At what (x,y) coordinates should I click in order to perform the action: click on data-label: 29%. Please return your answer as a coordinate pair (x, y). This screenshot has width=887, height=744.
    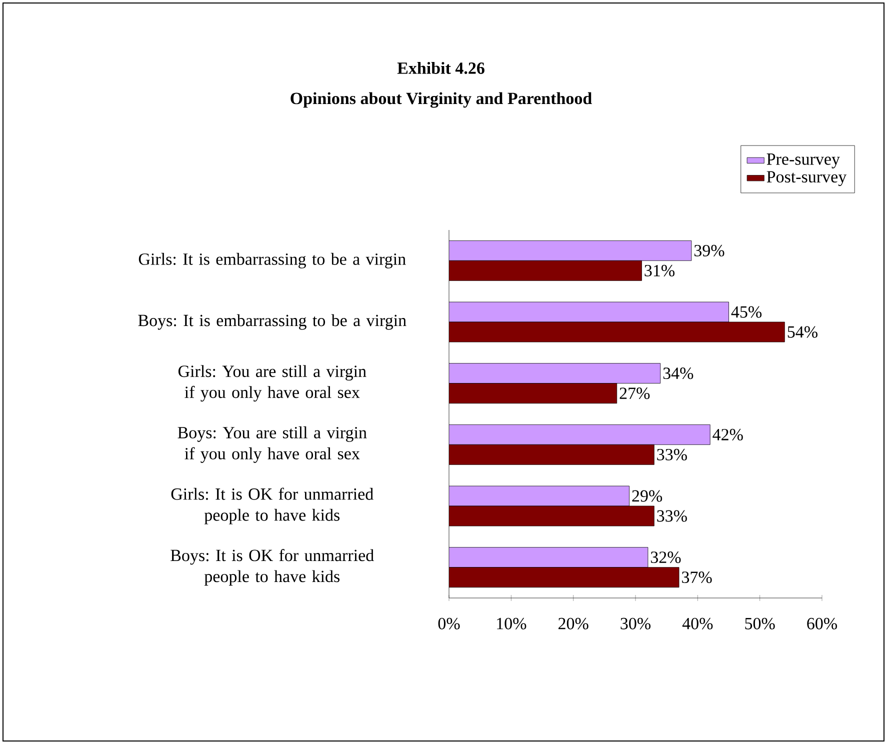
    Looking at the image, I should click on (647, 496).